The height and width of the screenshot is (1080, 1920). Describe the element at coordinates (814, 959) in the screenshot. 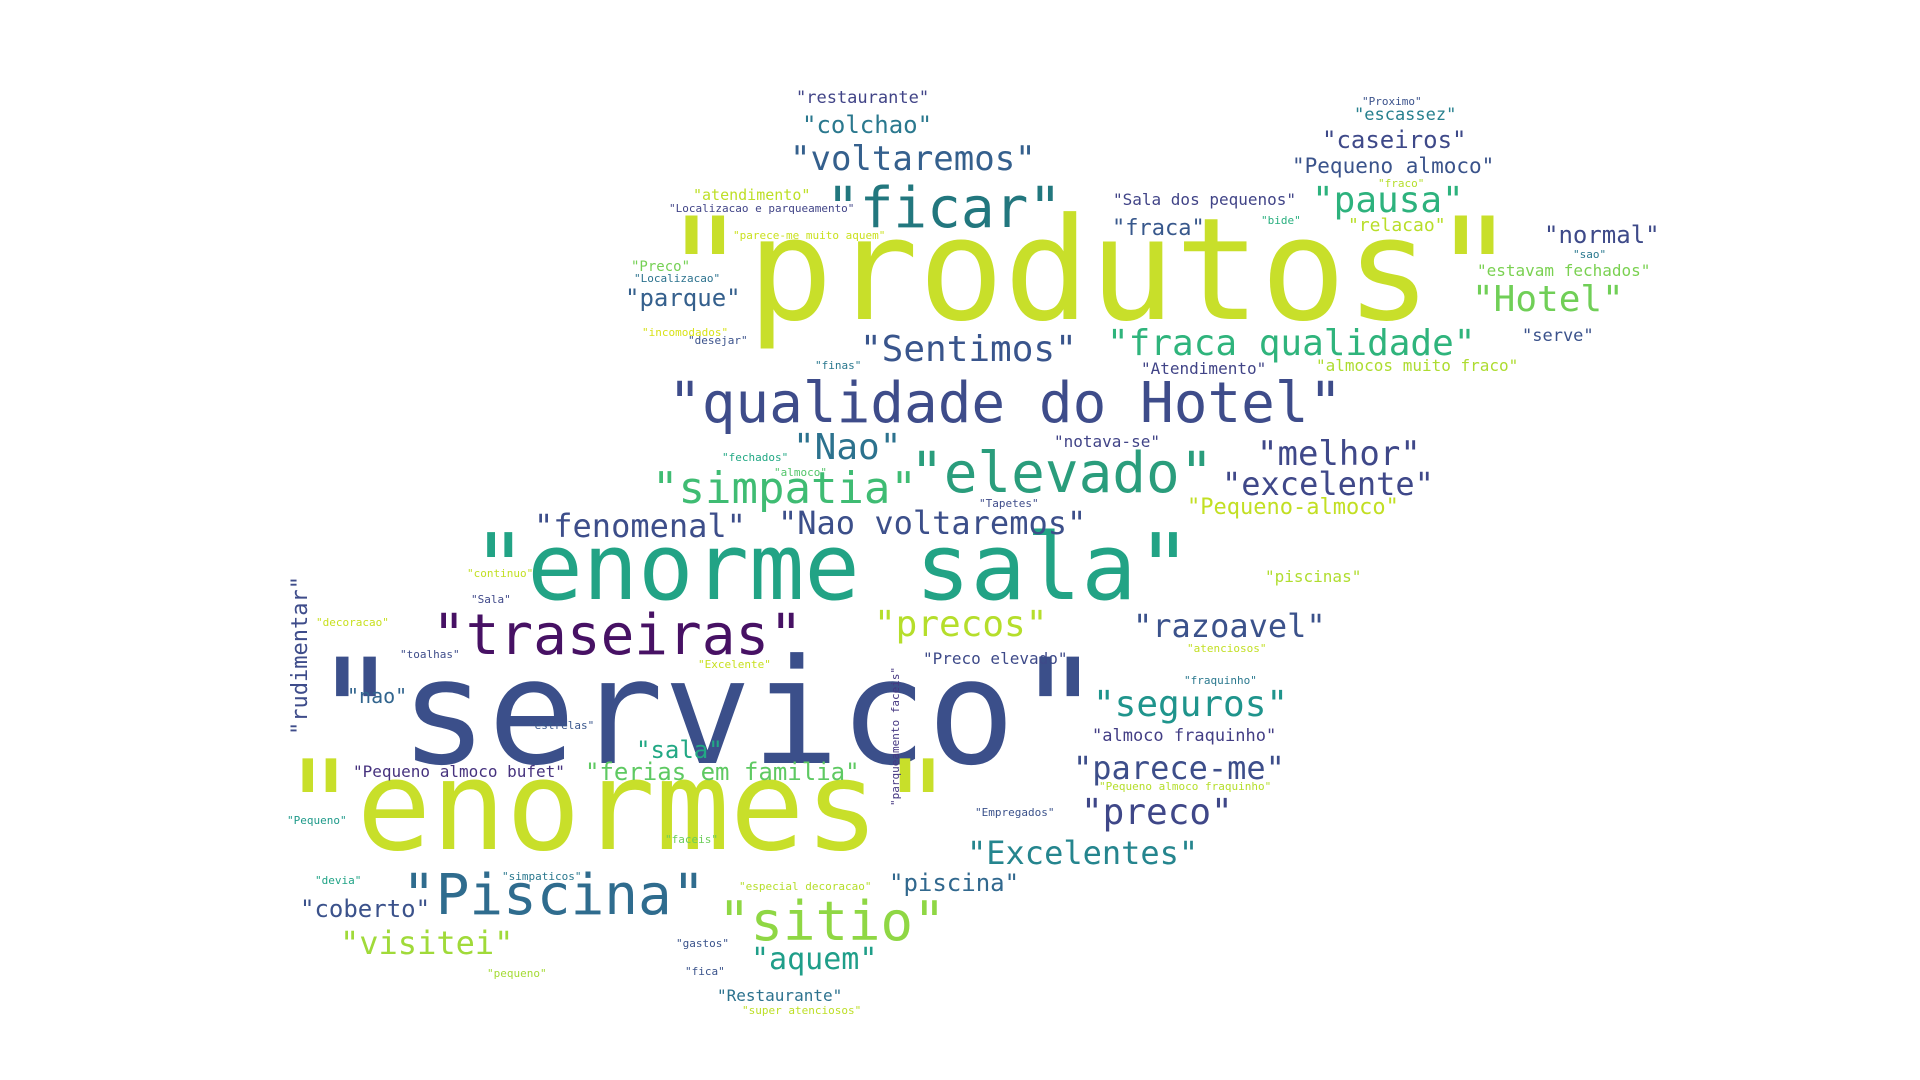

I see `word: "aquem"` at that location.